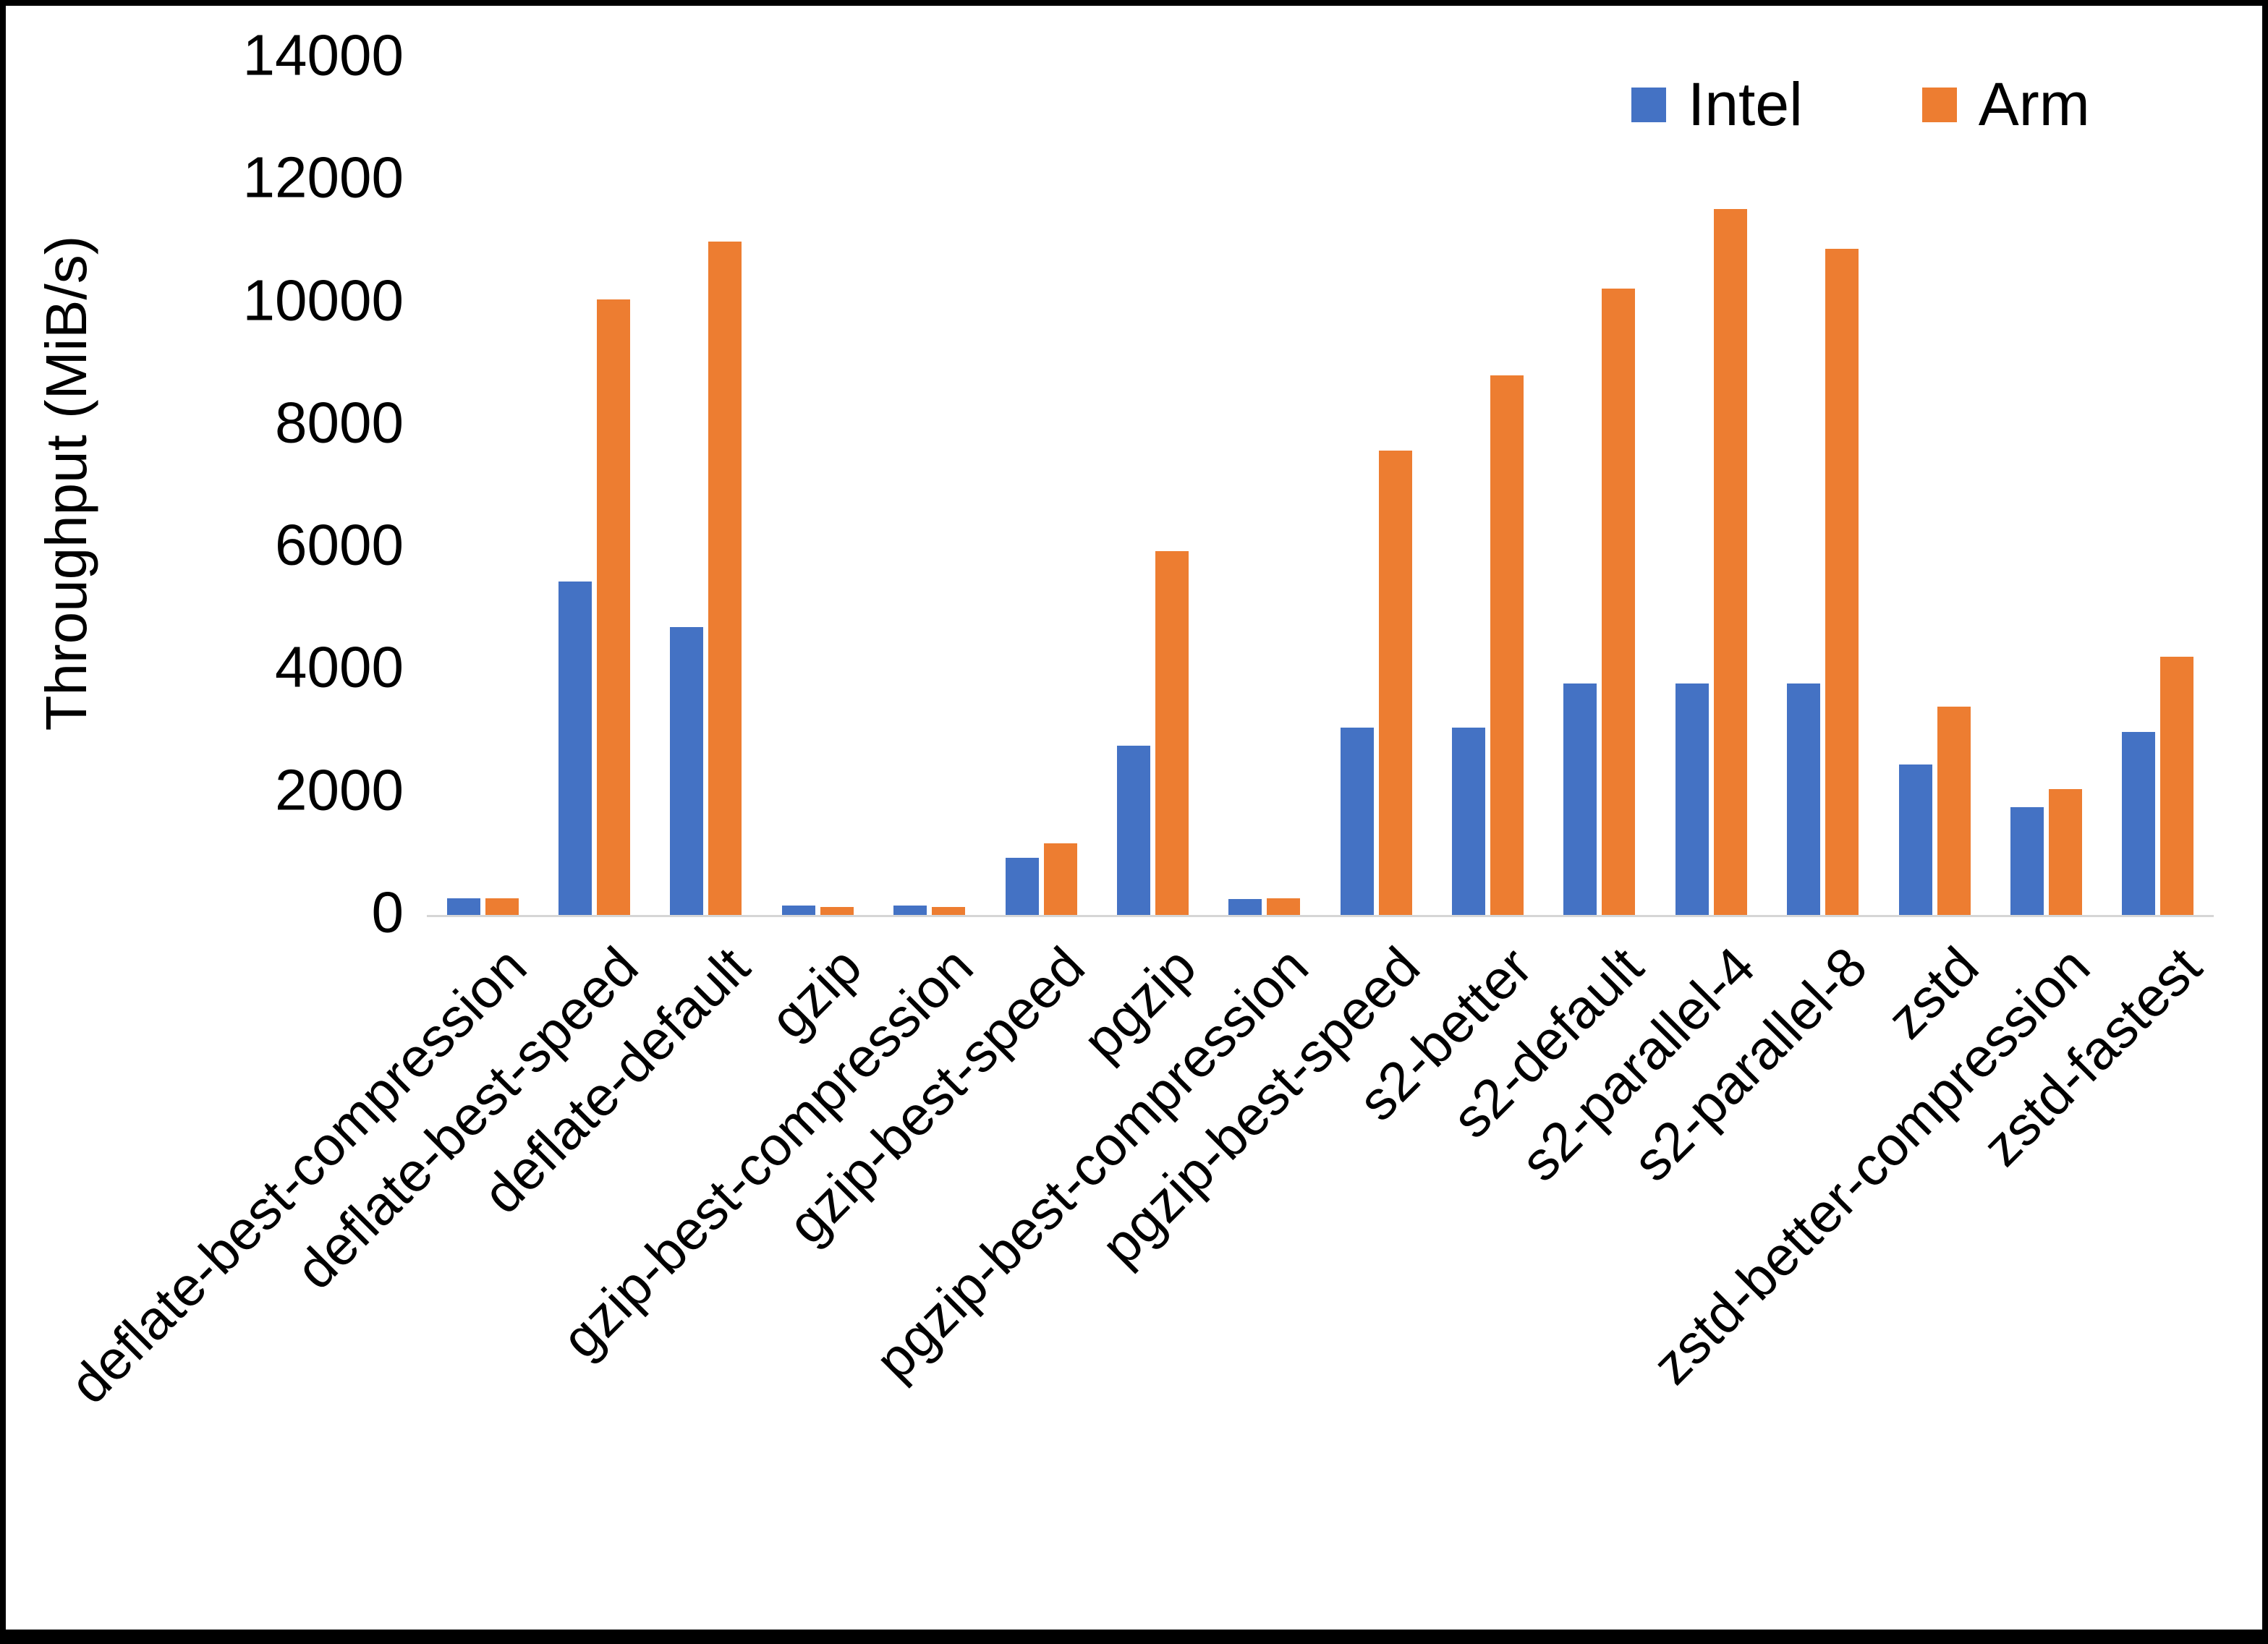 This screenshot has width=2268, height=1644. Describe the element at coordinates (1172, 733) in the screenshot. I see `bar-arm-pgzip` at that location.